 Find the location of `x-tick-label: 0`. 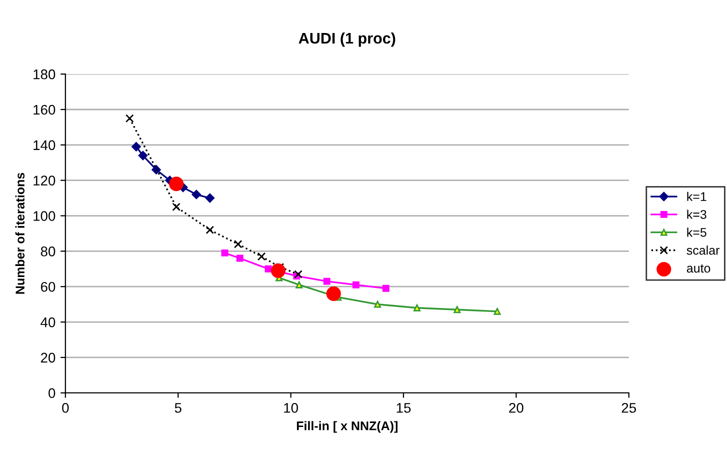

x-tick-label: 0 is located at coordinates (65, 407).